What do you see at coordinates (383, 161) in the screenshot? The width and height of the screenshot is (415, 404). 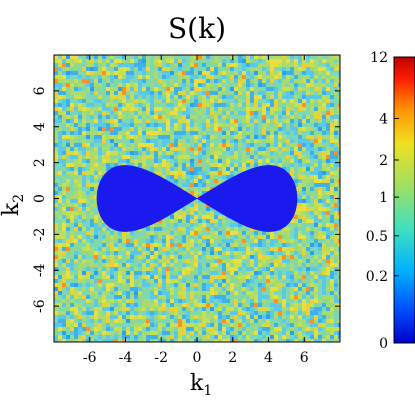 I see `colorbar-tick-label: 2` at bounding box center [383, 161].